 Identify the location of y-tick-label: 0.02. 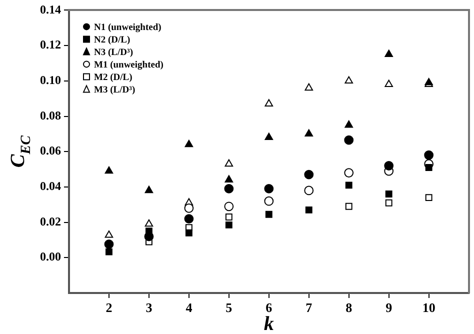
(50, 221).